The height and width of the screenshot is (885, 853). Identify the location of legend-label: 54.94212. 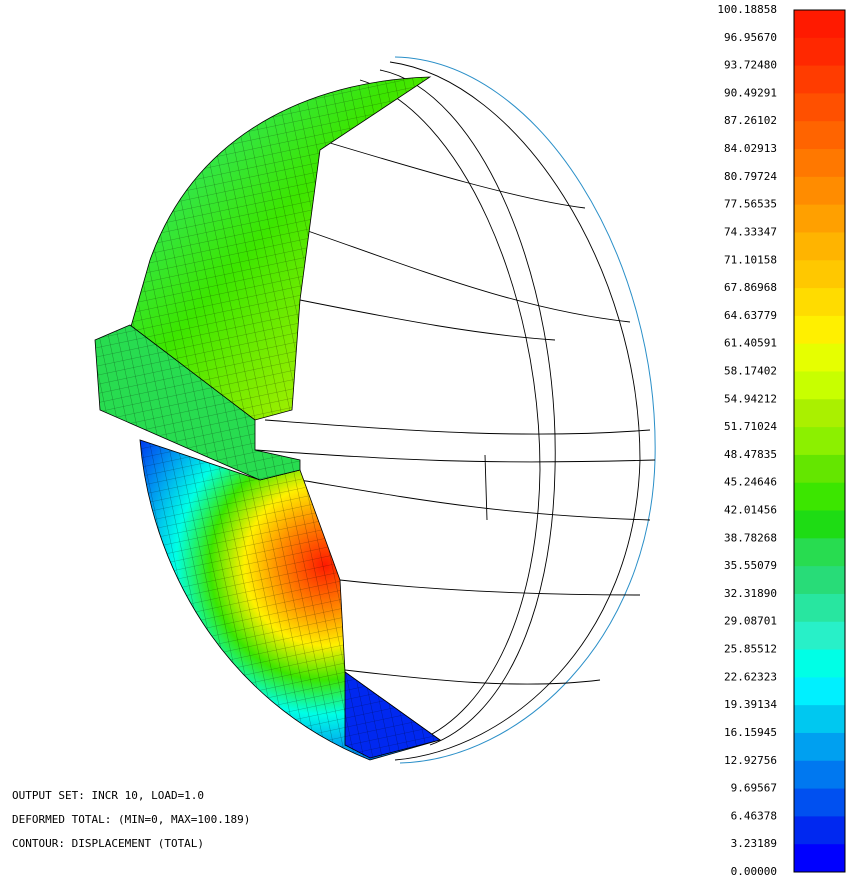
(750, 398).